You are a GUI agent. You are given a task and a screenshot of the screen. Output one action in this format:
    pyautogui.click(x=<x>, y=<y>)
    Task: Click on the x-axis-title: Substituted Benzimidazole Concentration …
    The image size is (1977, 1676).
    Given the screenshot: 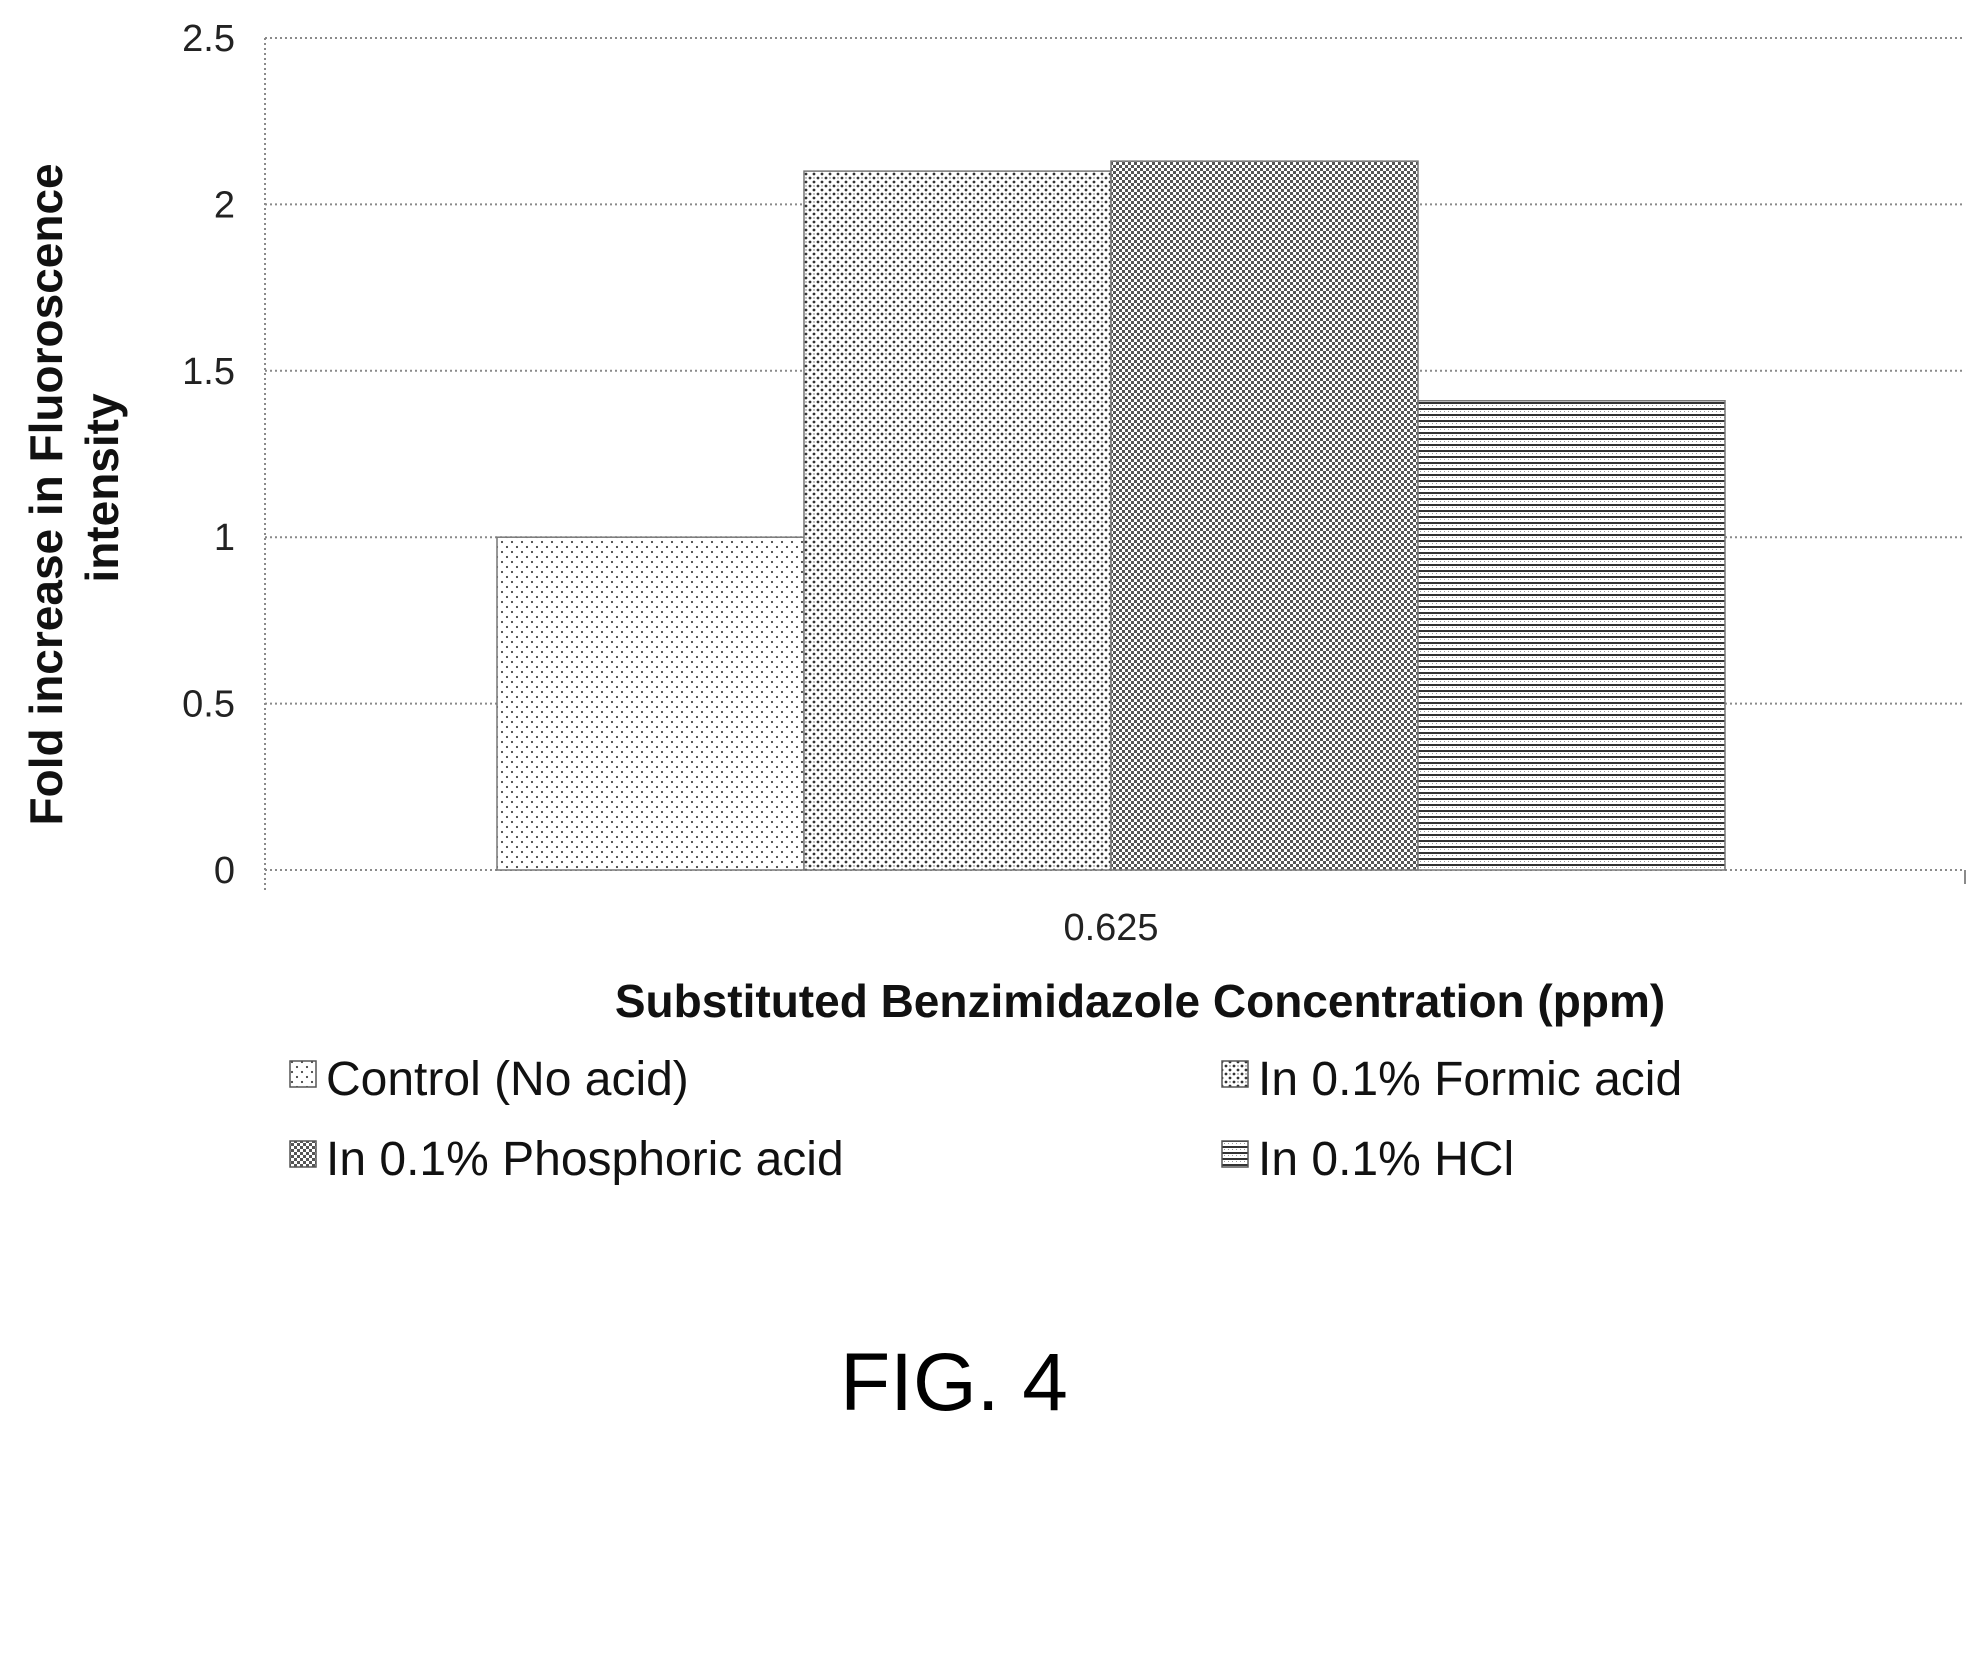 What is the action you would take?
    pyautogui.click(x=1140, y=1001)
    